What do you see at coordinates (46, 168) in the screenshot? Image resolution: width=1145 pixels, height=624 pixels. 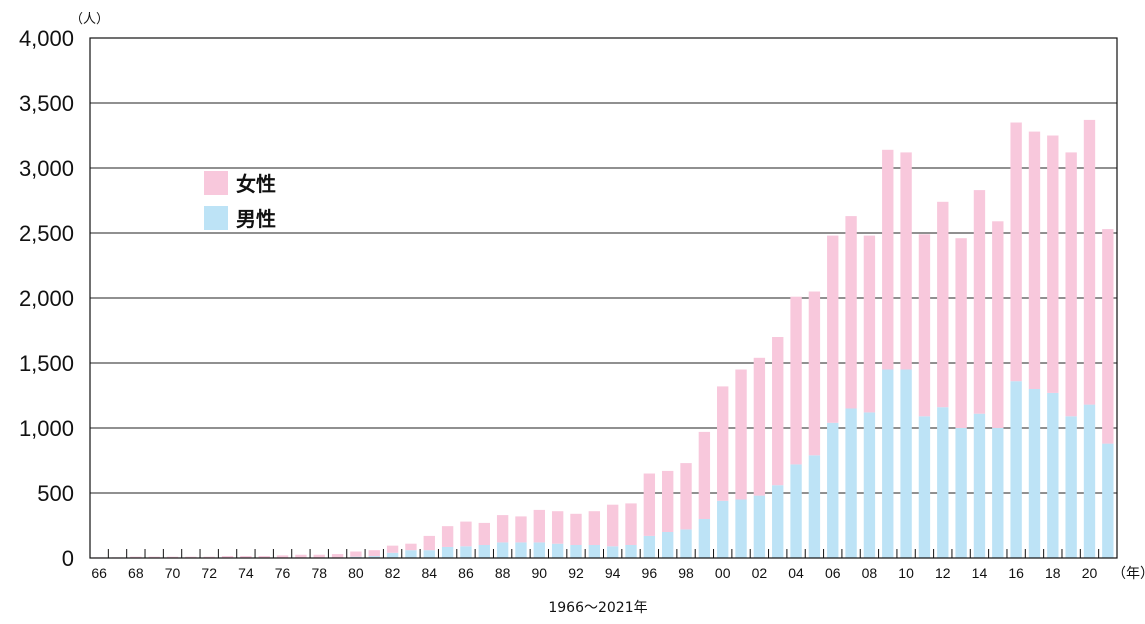 I see `y-tick-label: 3,000` at bounding box center [46, 168].